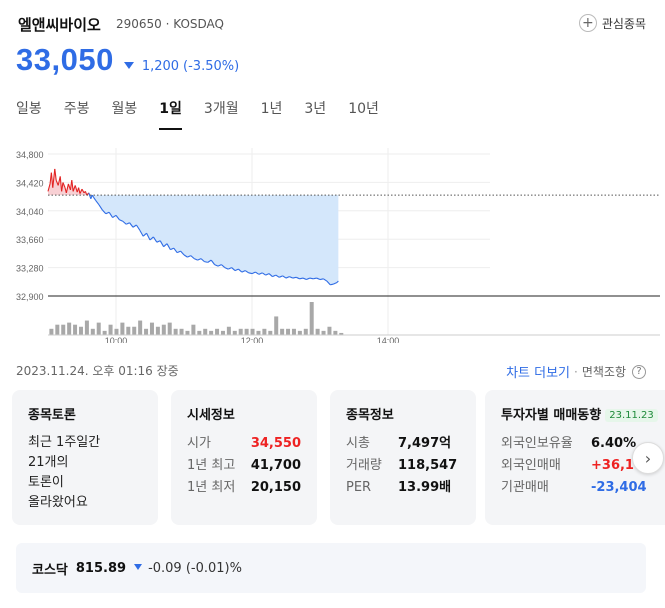 Image resolution: width=665 pixels, height=608 pixels. I want to click on chart-meta: 2023.11.24. 오후 01:16 장중 차트 더보기 · 면책조항 ?, so click(336, 371).